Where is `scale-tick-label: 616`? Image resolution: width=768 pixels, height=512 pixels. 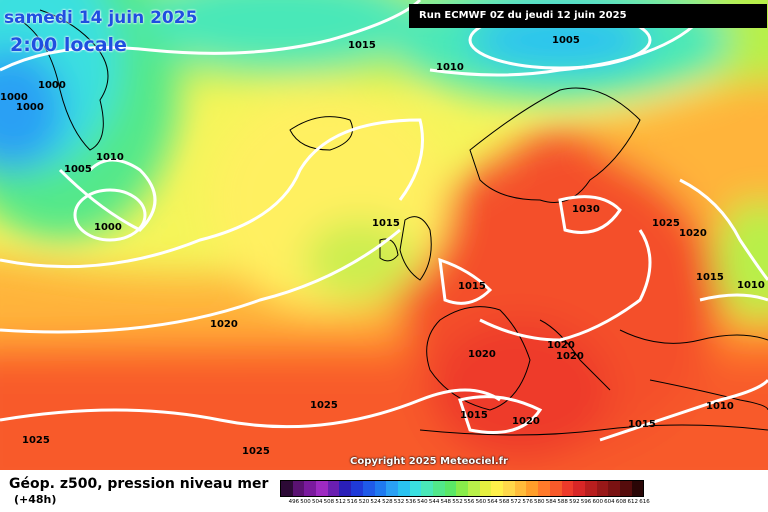
scale-tick-label: 616 is located at coordinates (644, 502).